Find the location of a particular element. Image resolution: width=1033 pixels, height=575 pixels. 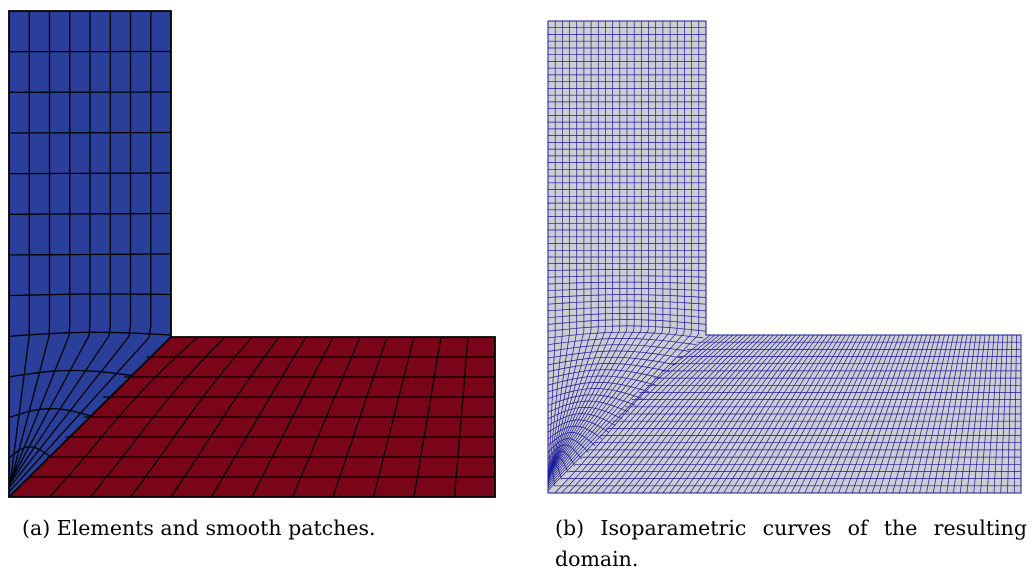

caption-b-line2: domain. is located at coordinates (791, 559).